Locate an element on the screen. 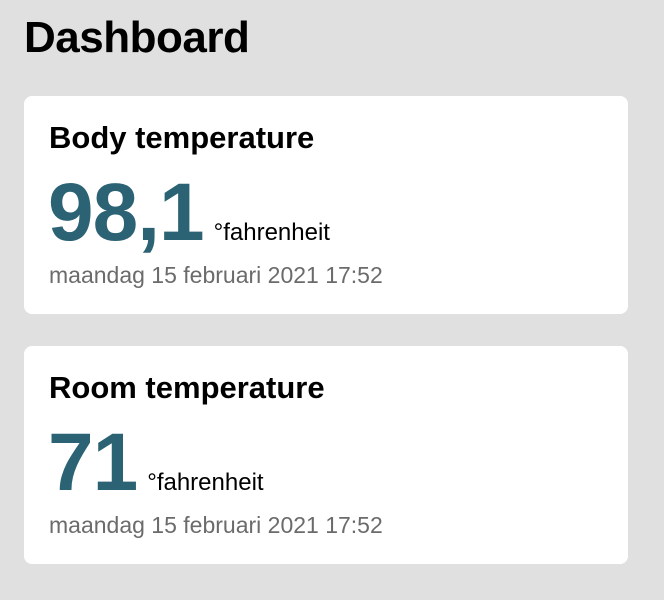 This screenshot has height=600, width=664. card-title: Room temperature is located at coordinates (187, 387).